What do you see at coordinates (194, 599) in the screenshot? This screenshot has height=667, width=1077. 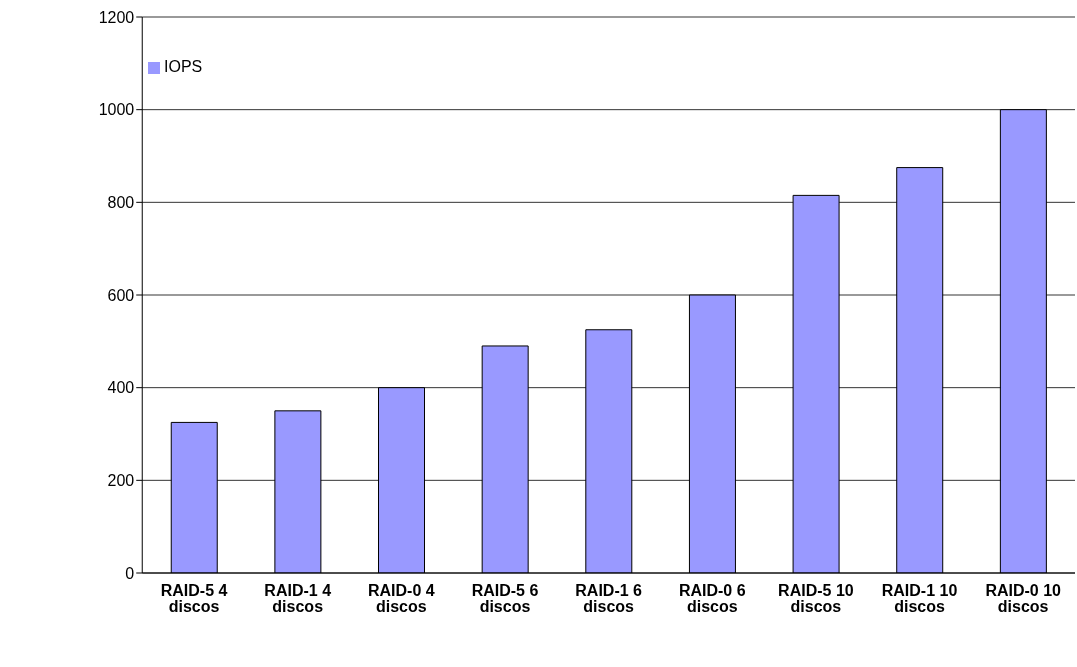 I see `x-tick-label: RAID-5 4 discos` at bounding box center [194, 599].